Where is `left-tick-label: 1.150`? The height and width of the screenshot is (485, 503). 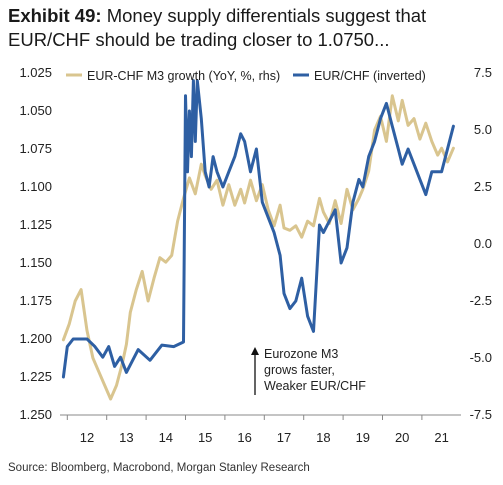
left-tick-label: 1.150 is located at coordinates (35, 262).